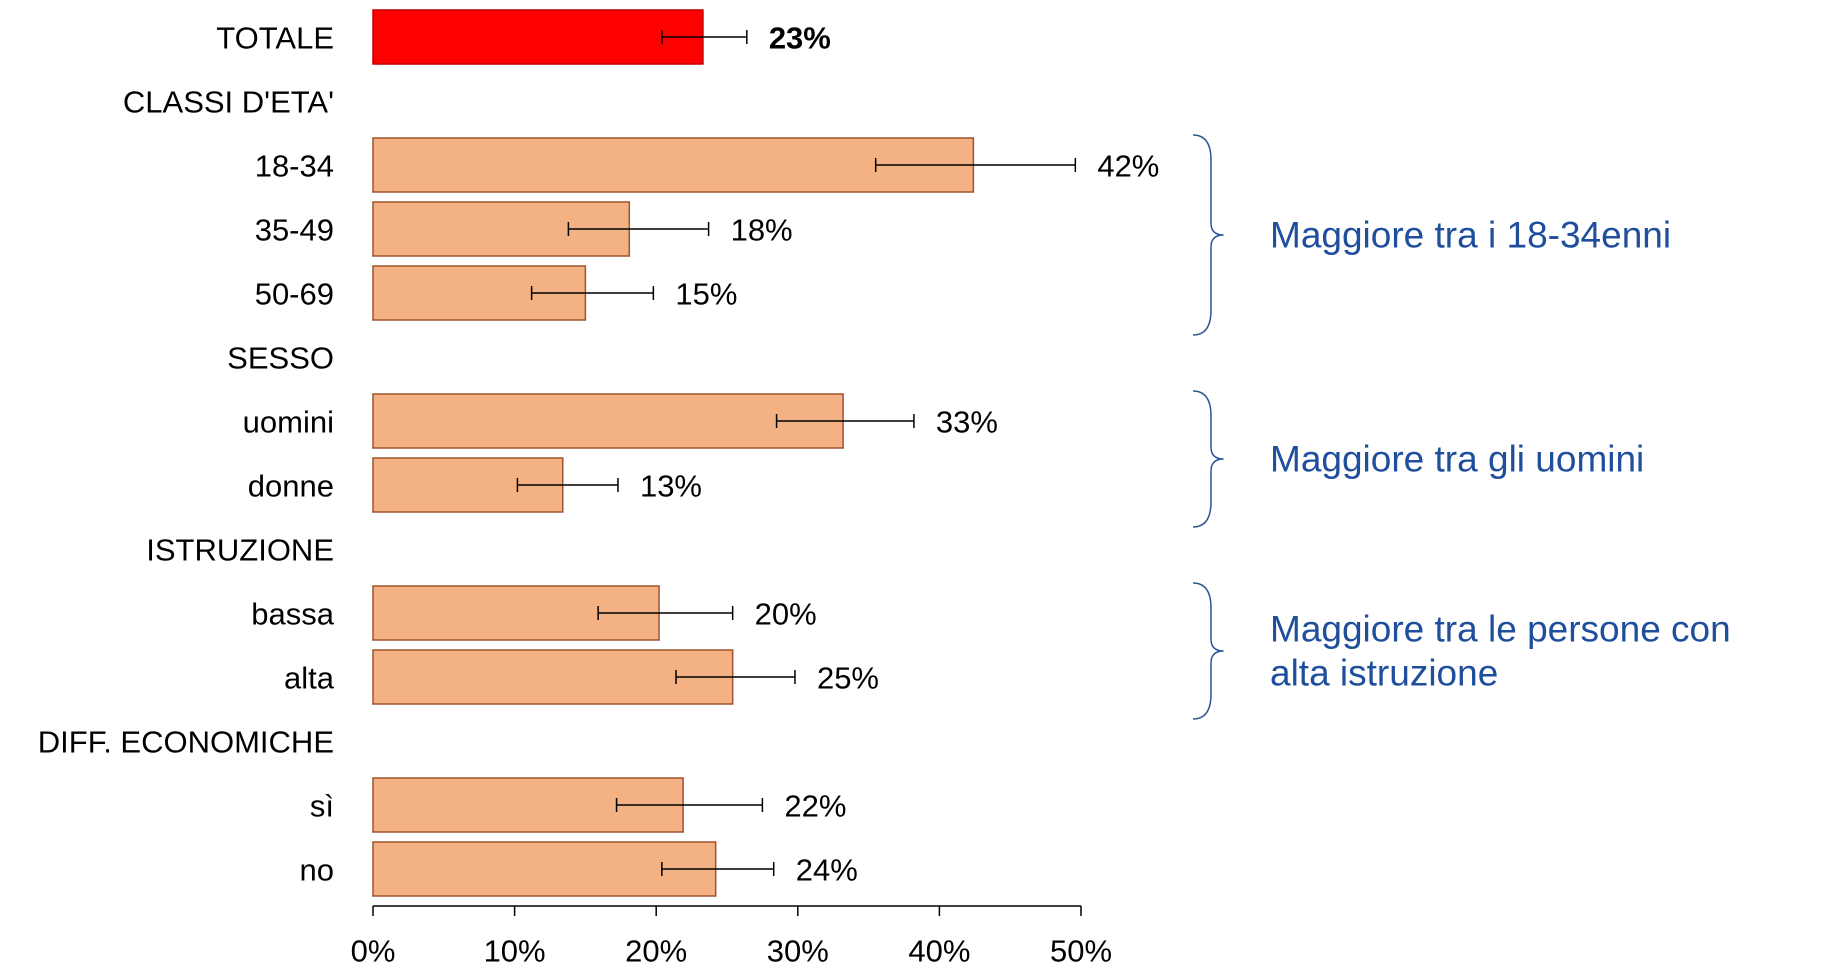 Image resolution: width=1831 pixels, height=975 pixels. I want to click on annotation-text-2-1: alta istruzione, so click(1384, 673).